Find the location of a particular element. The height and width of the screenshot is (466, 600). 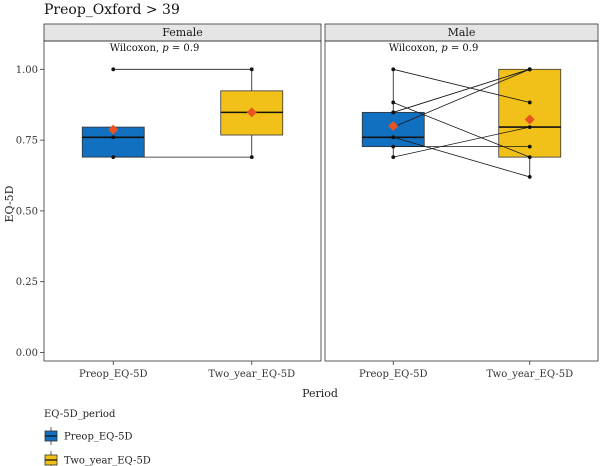

chart-title: Preop_Oxford > 39 is located at coordinates (112, 10).